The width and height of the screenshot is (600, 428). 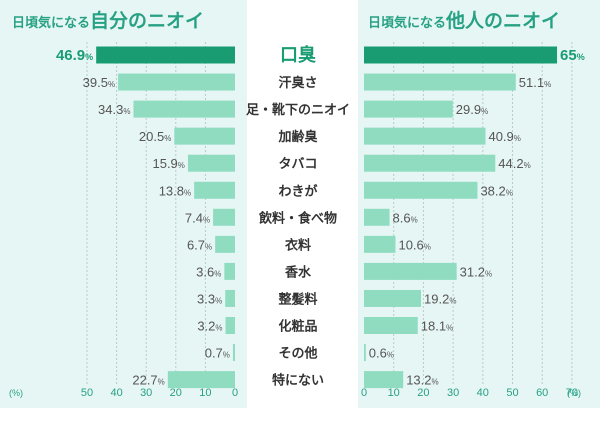 I want to click on left-value-label: 3.6%, so click(x=208, y=271).